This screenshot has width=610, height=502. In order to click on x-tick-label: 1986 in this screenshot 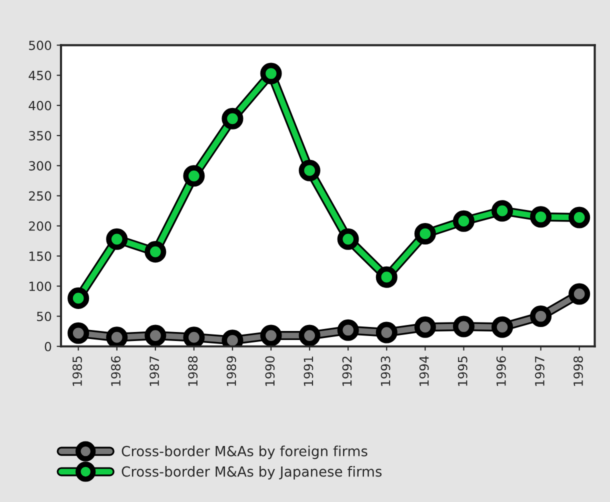, I will do `click(116, 371)`.